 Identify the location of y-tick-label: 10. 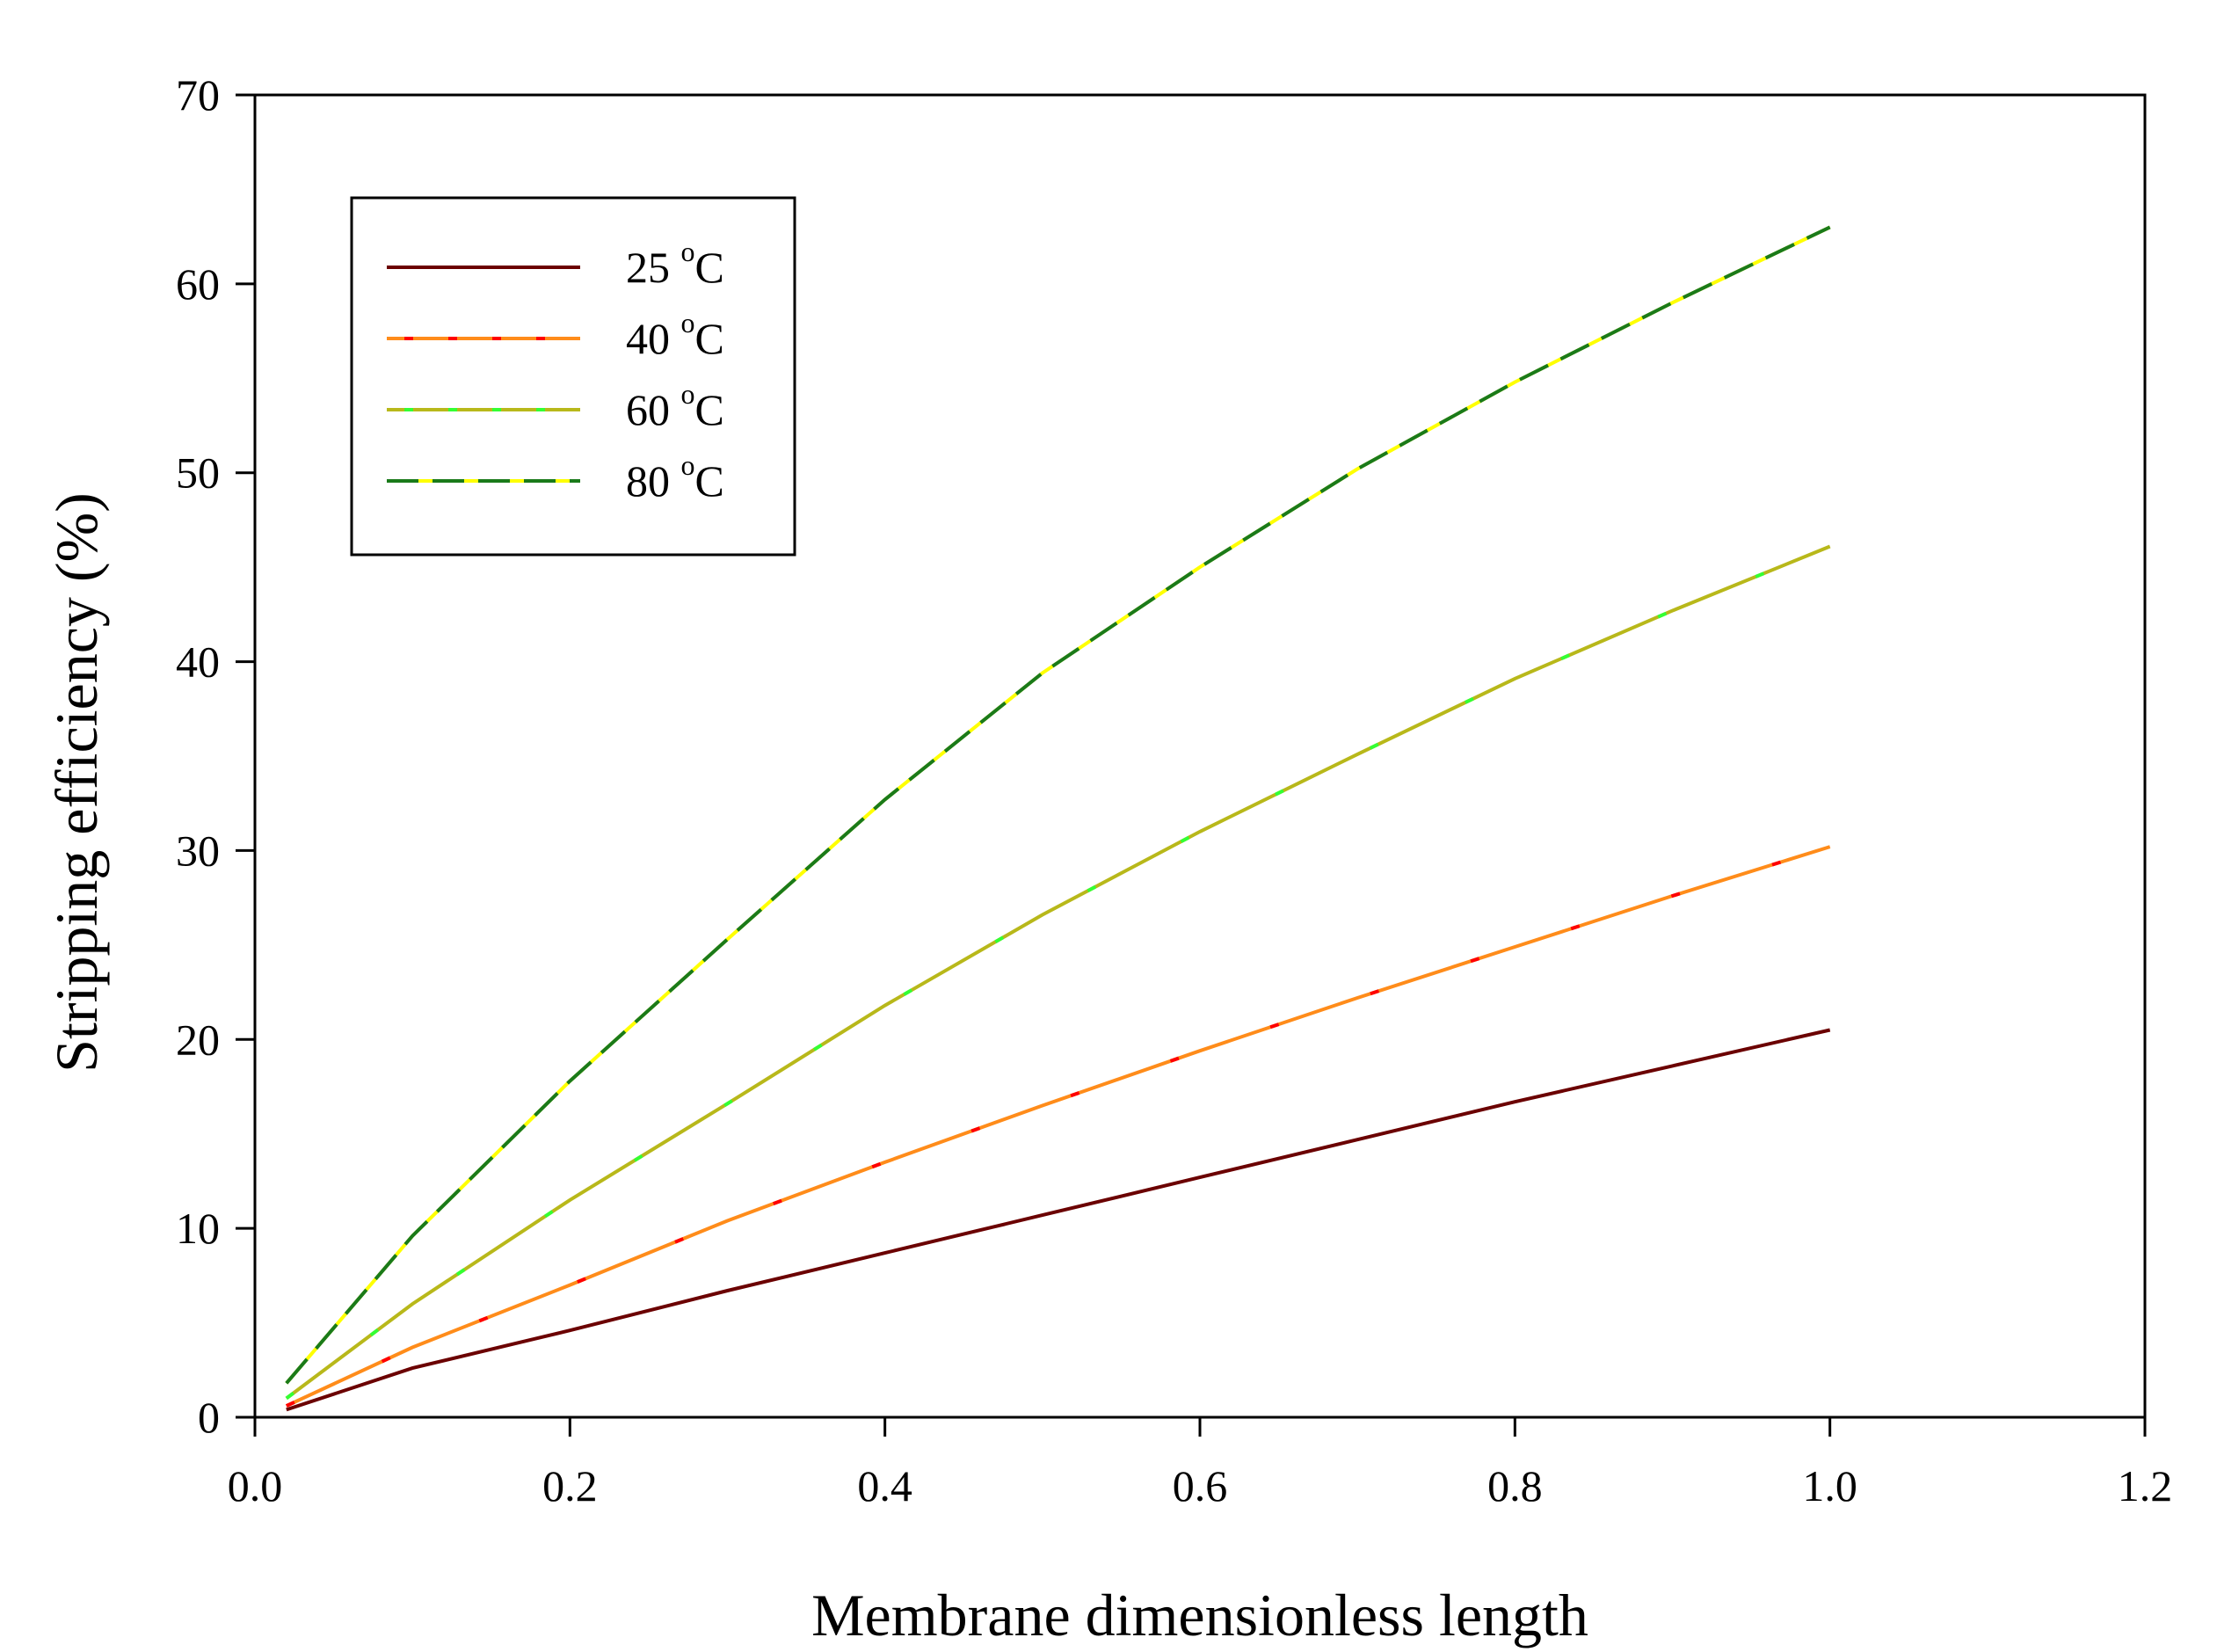
(198, 1229).